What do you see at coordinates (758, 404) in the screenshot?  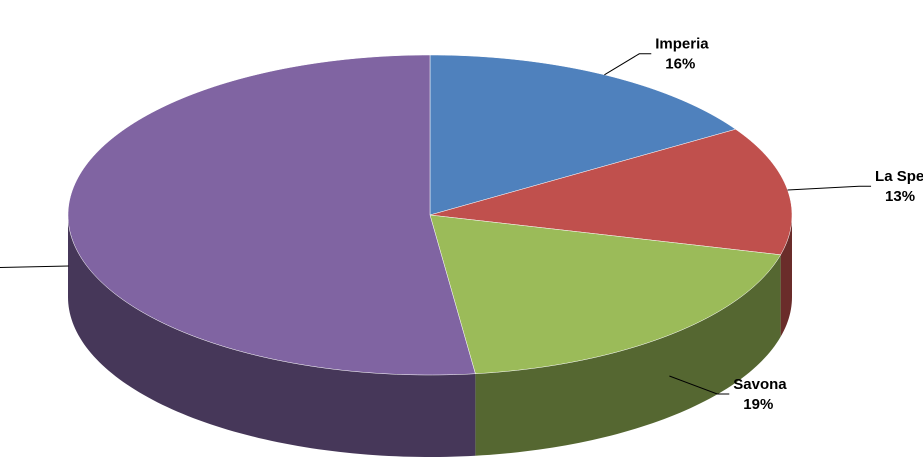 I see `slice-value-label: 19%` at bounding box center [758, 404].